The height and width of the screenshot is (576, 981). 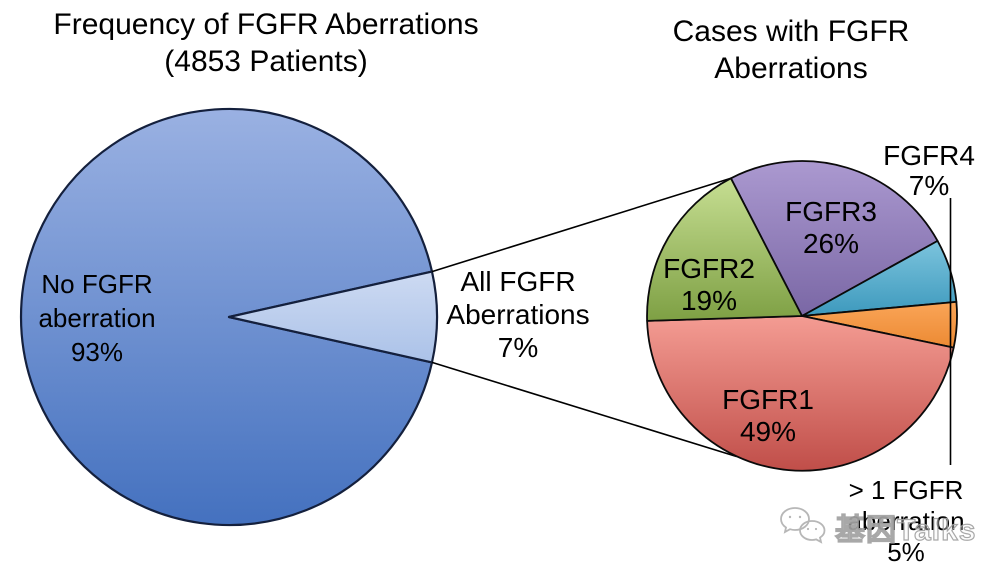 What do you see at coordinates (97, 352) in the screenshot?
I see `label-no-fgfr-pct: 93%` at bounding box center [97, 352].